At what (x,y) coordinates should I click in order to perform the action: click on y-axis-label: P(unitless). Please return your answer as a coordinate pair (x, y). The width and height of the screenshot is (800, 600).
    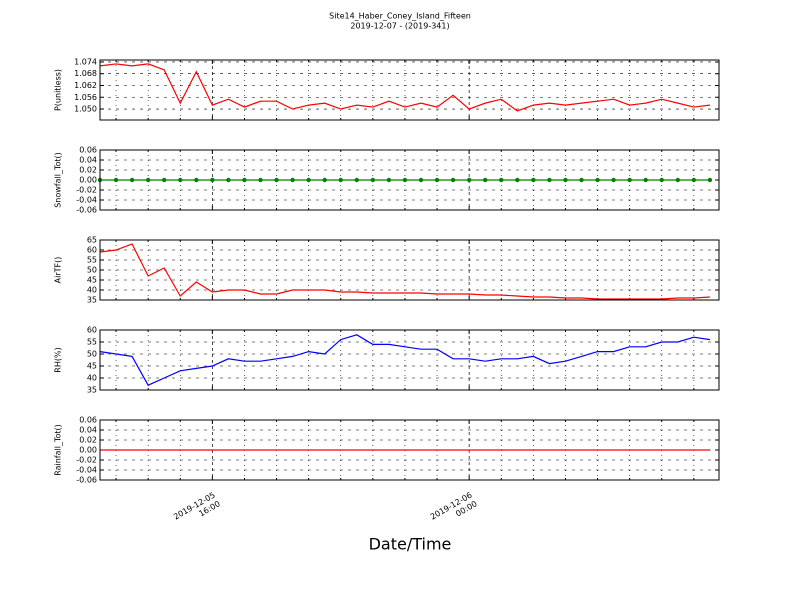
    Looking at the image, I should click on (58, 90).